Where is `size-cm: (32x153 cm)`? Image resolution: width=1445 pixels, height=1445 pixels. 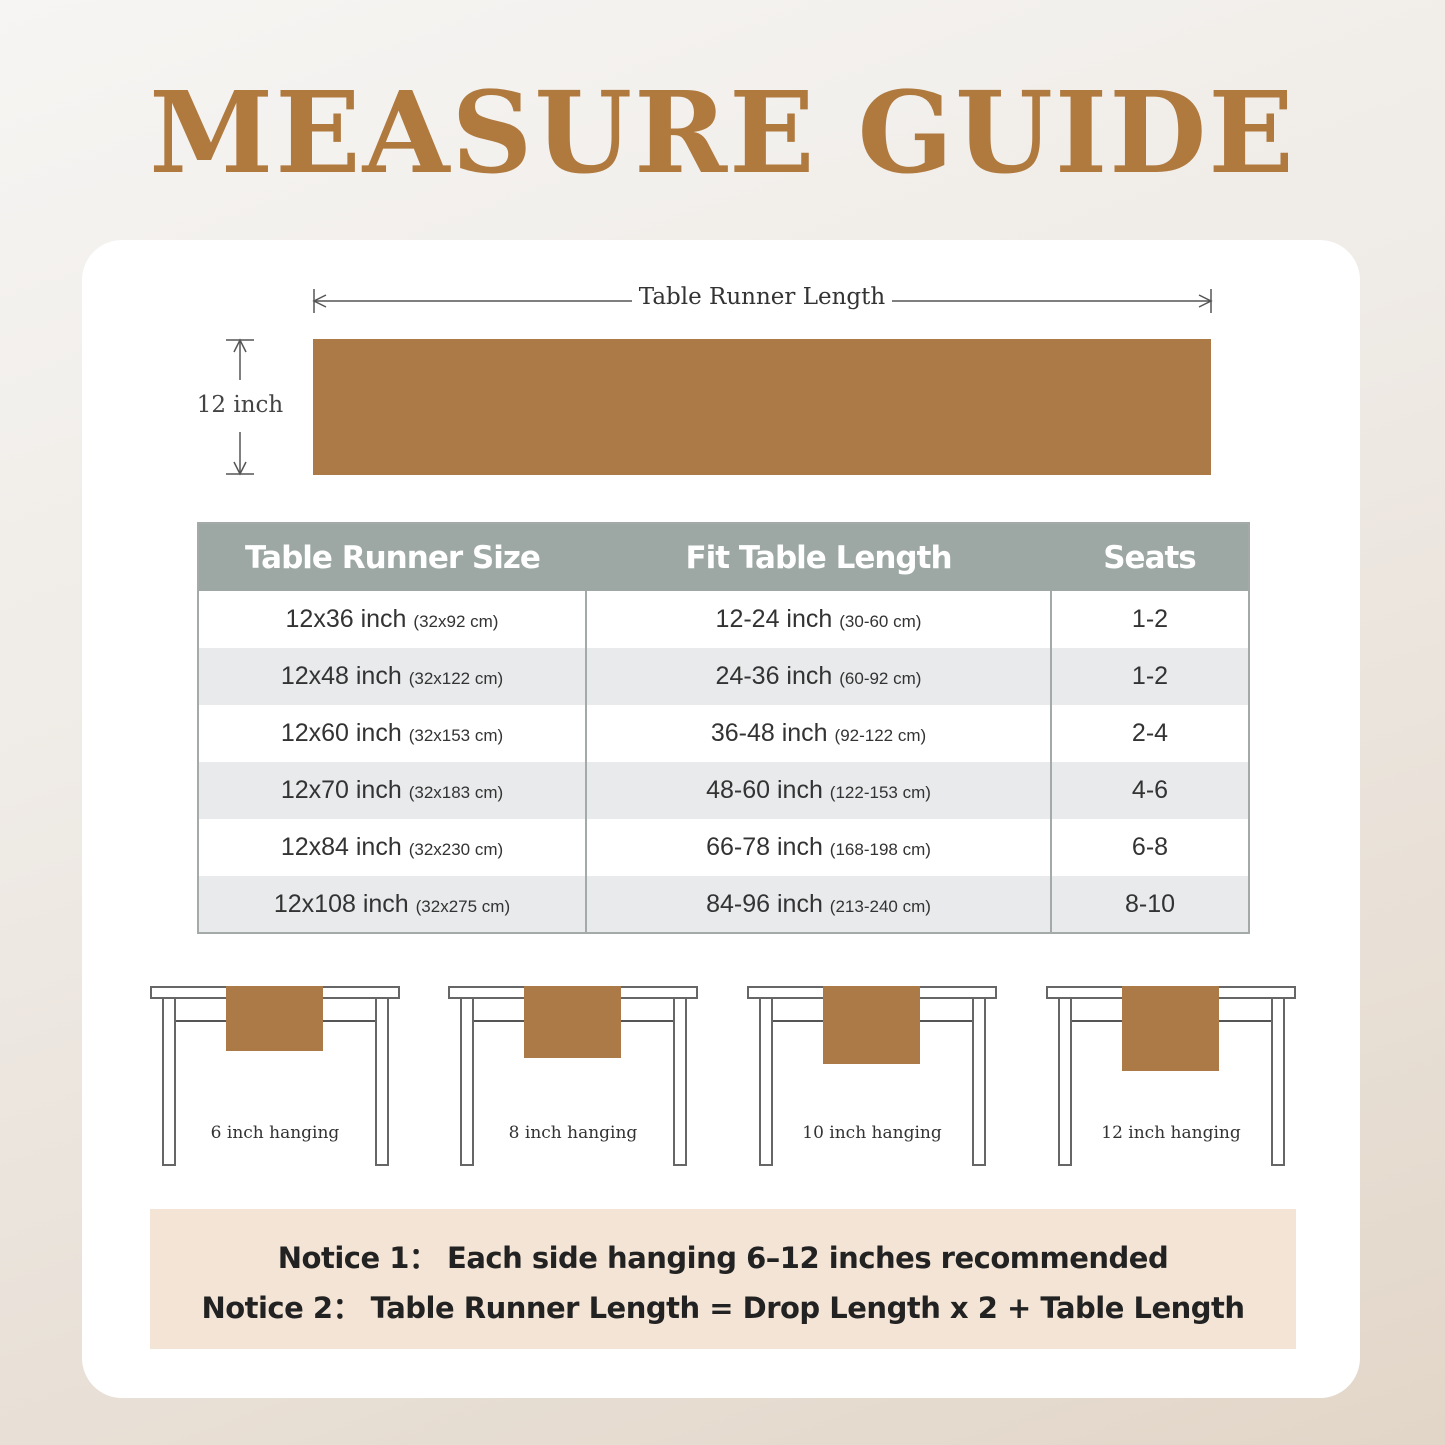
size-cm: (32x153 cm) is located at coordinates (456, 735).